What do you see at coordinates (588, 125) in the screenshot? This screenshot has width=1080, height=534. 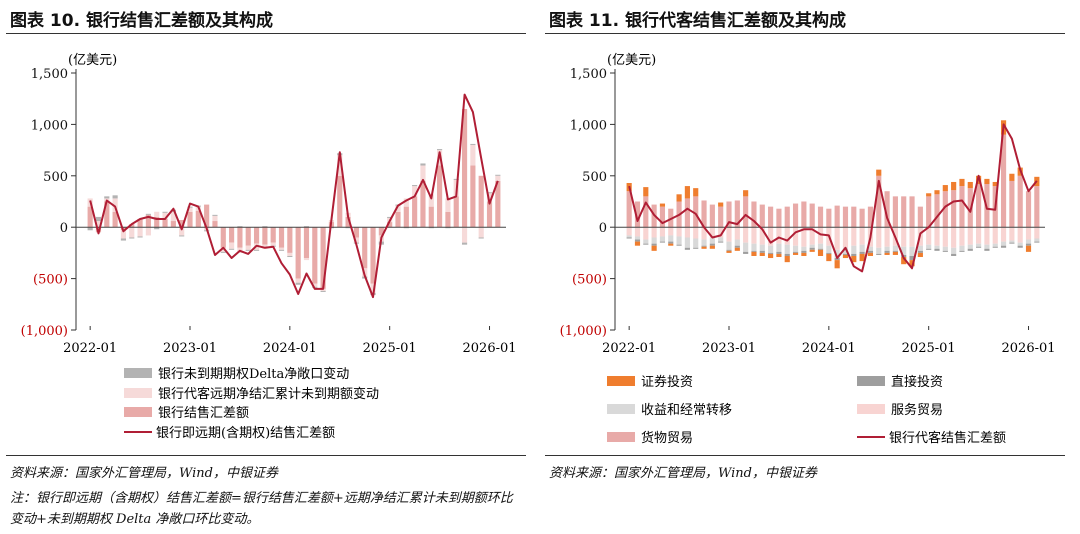 I see `y-tick-label: 1,000` at bounding box center [588, 125].